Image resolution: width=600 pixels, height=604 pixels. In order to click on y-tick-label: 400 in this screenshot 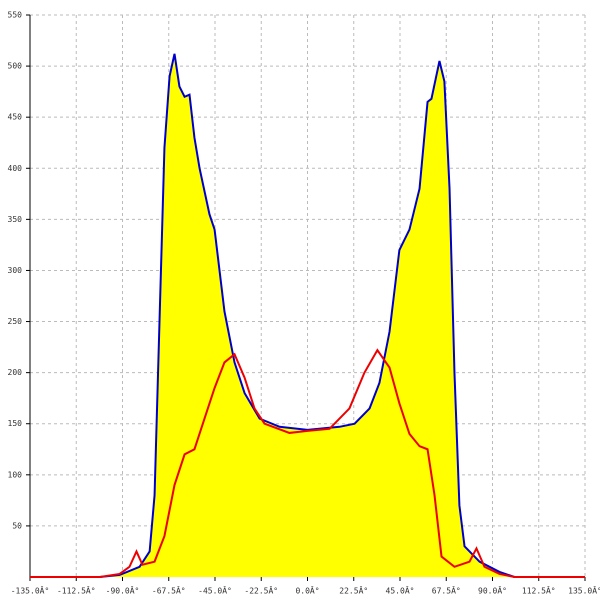, I will do `click(15, 168)`.